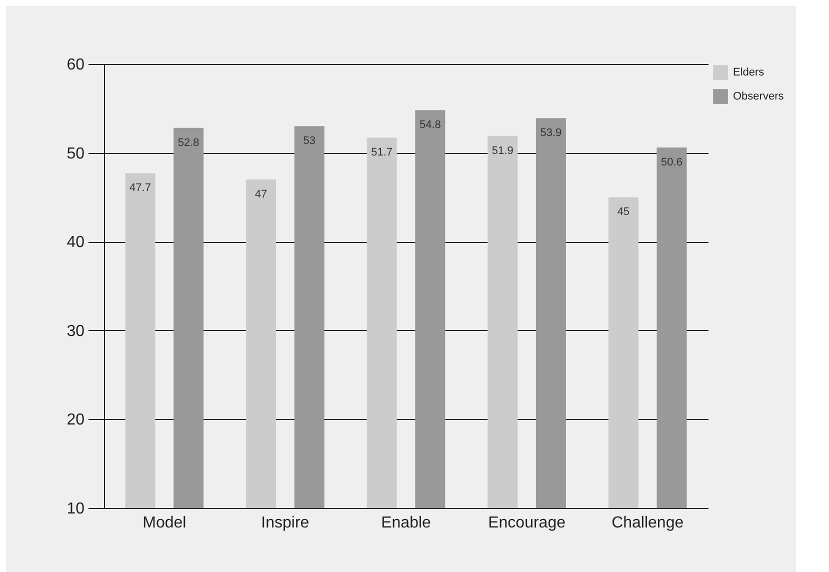 This screenshot has width=829, height=572. Describe the element at coordinates (406, 523) in the screenshot. I see `x-tick-label: Enable` at that location.